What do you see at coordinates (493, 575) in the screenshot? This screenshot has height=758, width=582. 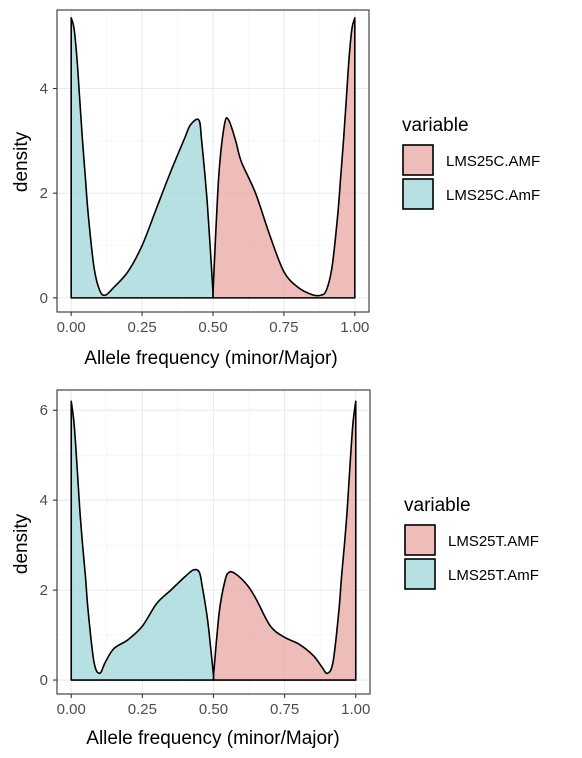 I see `legend-label: LMS25T.AmF` at bounding box center [493, 575].